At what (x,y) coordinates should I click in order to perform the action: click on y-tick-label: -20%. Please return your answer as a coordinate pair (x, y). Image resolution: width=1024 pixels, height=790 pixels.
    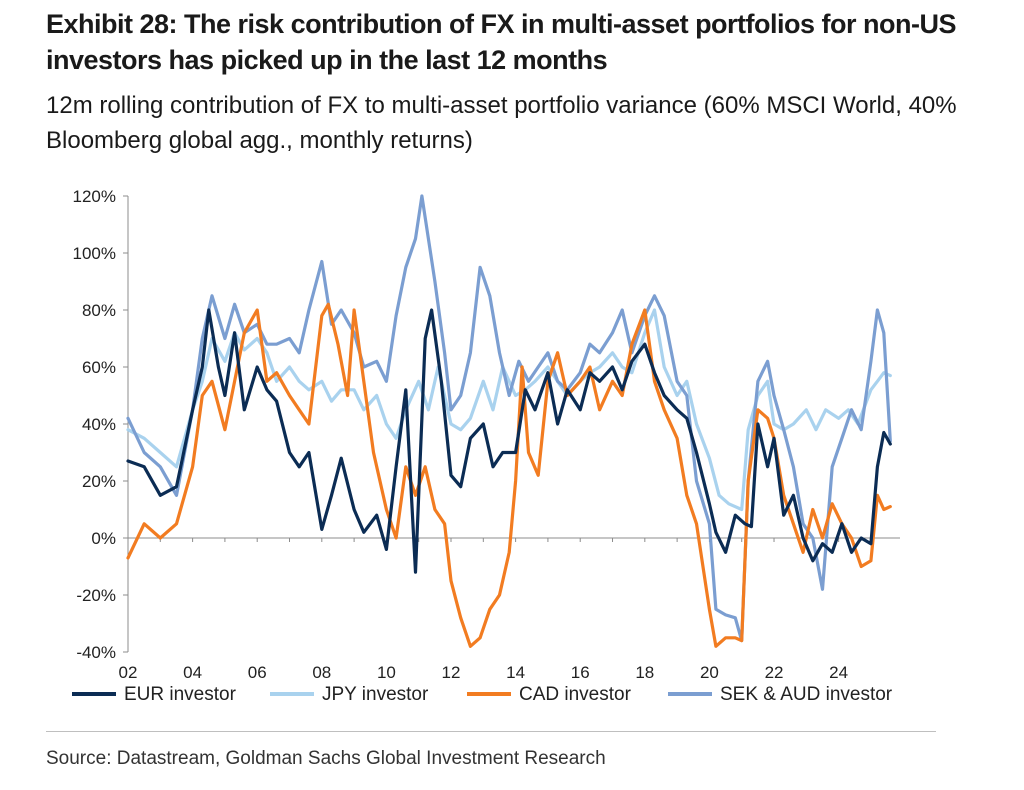
    Looking at the image, I should click on (96, 595).